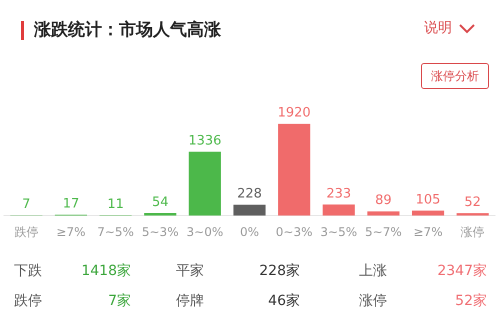  What do you see at coordinates (471, 301) in the screenshot?
I see `text: 52家` at bounding box center [471, 301].